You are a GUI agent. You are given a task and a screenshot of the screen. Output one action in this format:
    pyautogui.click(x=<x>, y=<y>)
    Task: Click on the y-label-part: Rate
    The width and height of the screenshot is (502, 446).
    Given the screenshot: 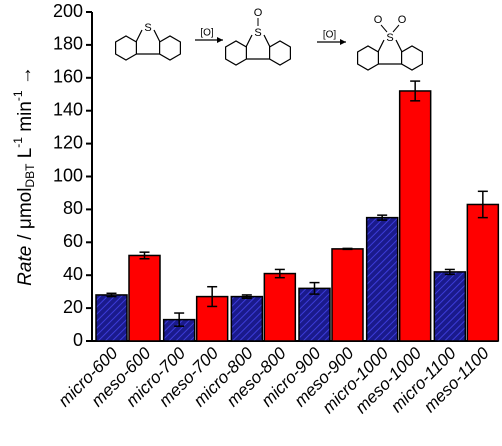 What is the action you would take?
    pyautogui.click(x=25, y=266)
    